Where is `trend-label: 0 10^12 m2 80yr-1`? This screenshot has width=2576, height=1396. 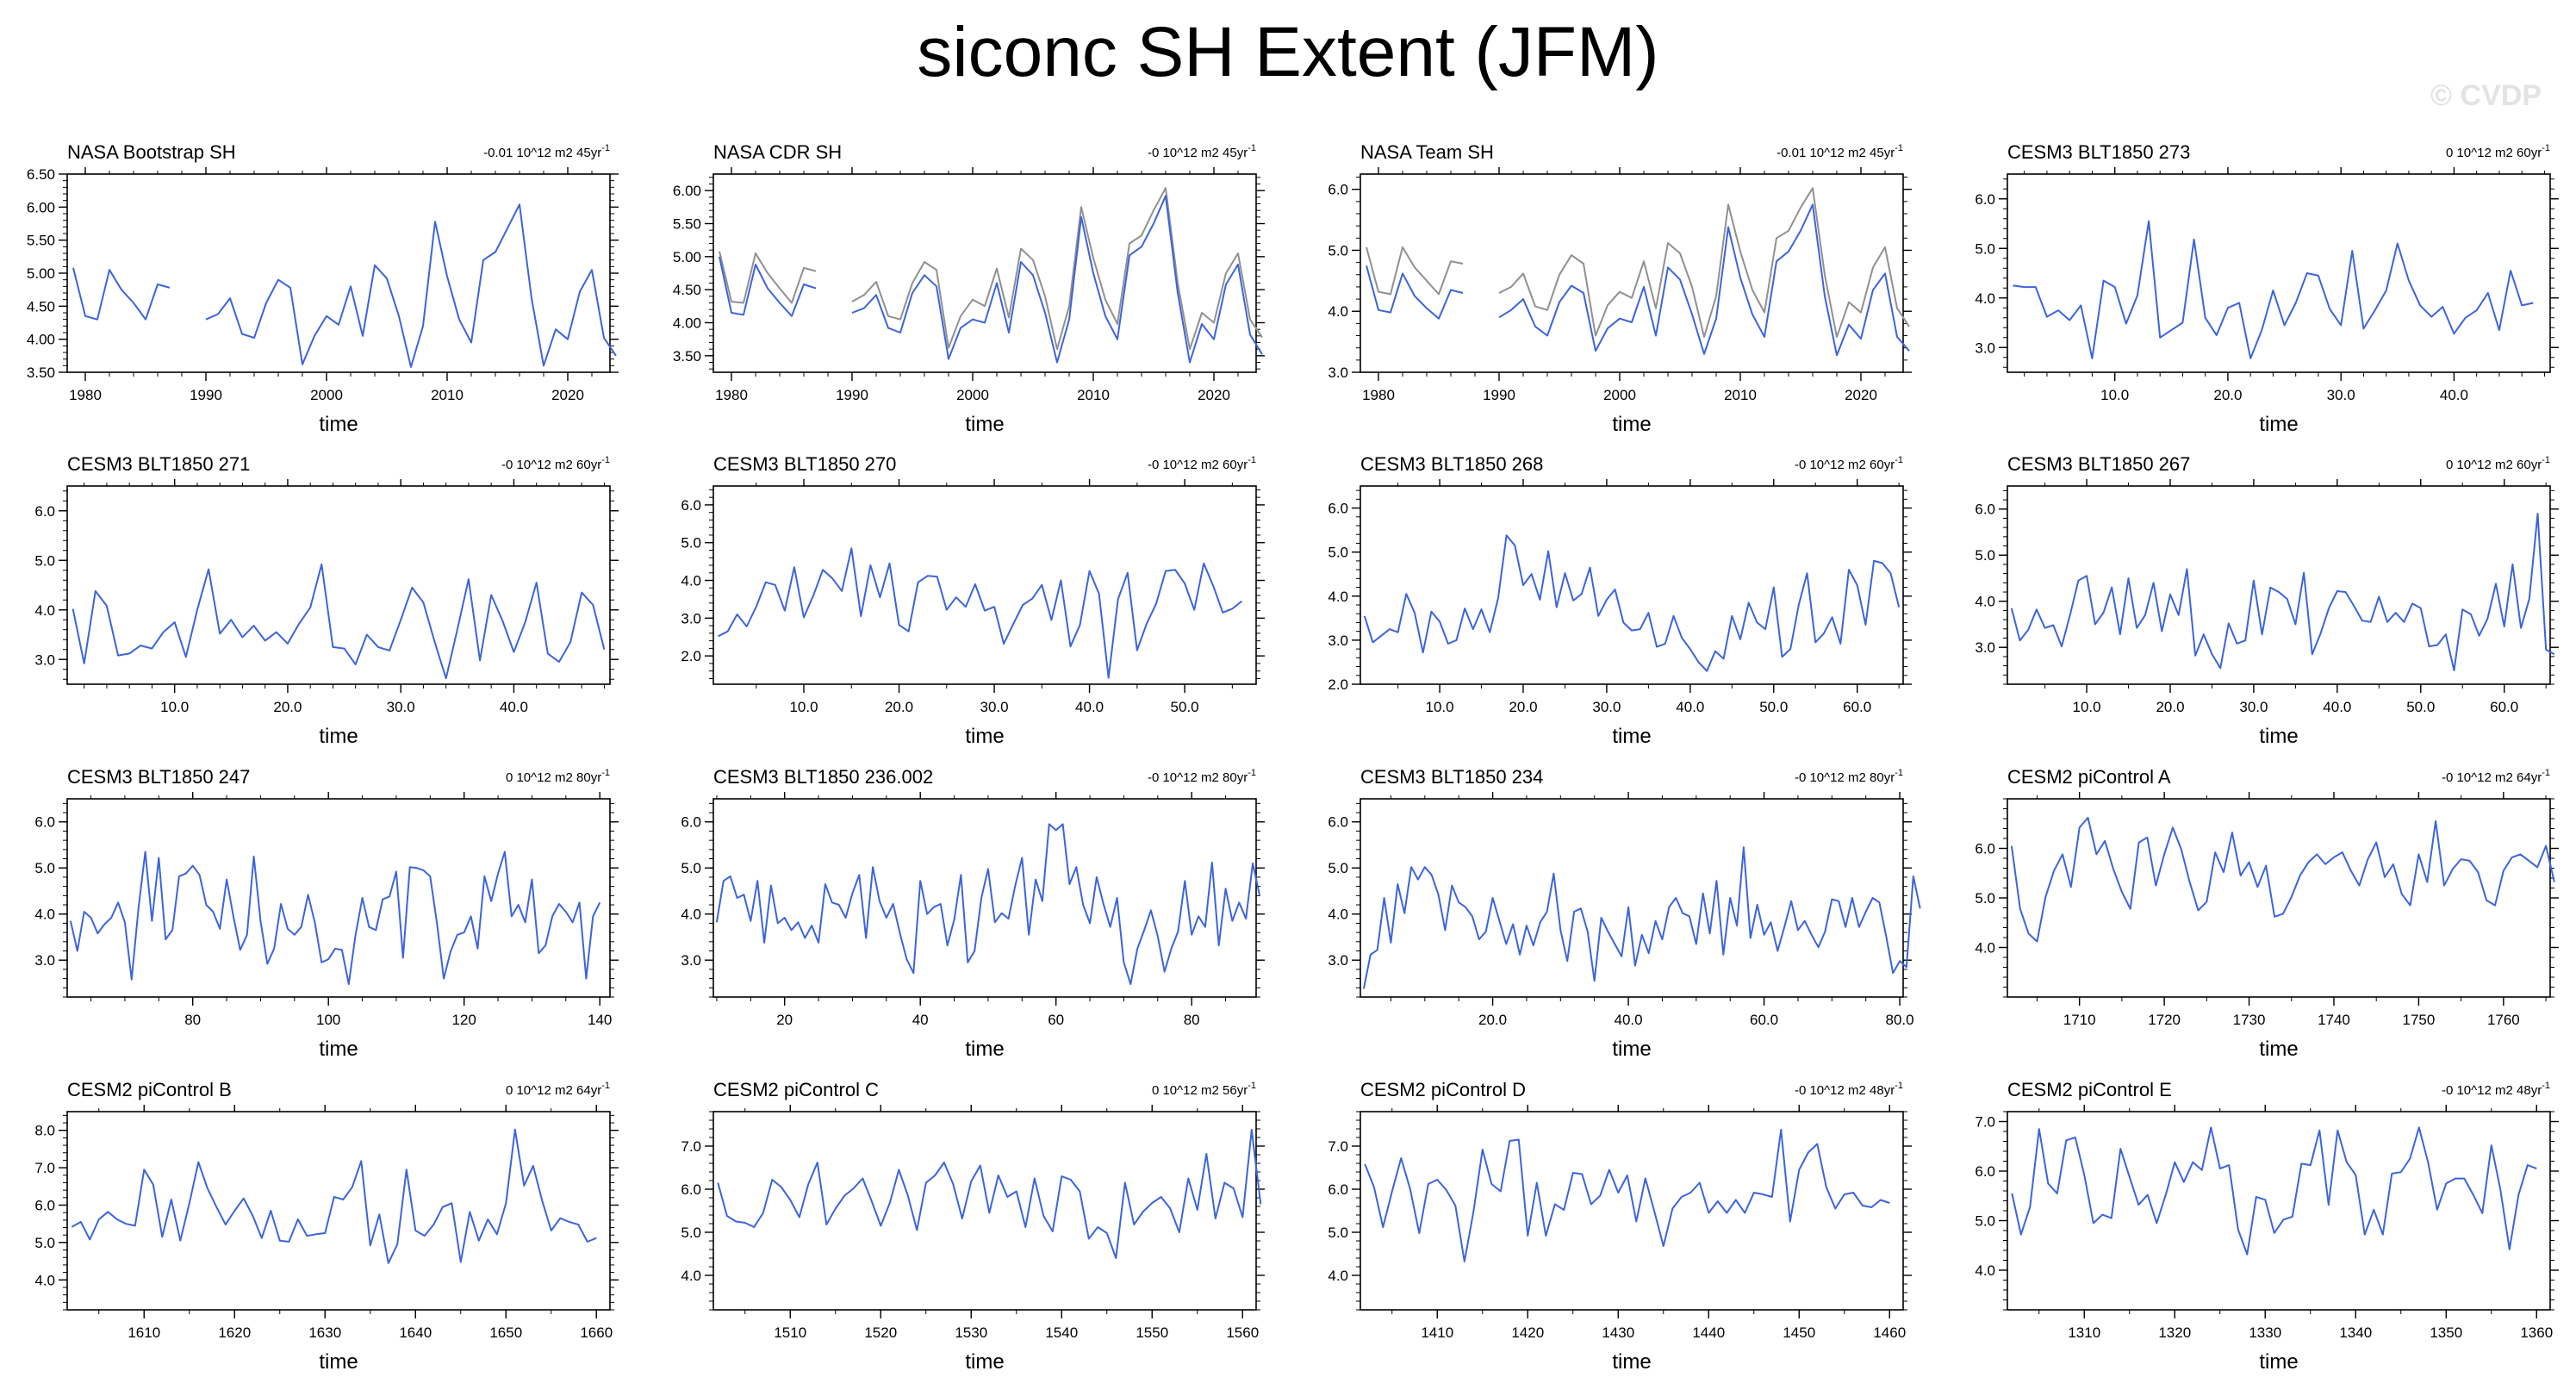
trend-label: 0 10^12 m2 80yr-1 is located at coordinates (558, 776).